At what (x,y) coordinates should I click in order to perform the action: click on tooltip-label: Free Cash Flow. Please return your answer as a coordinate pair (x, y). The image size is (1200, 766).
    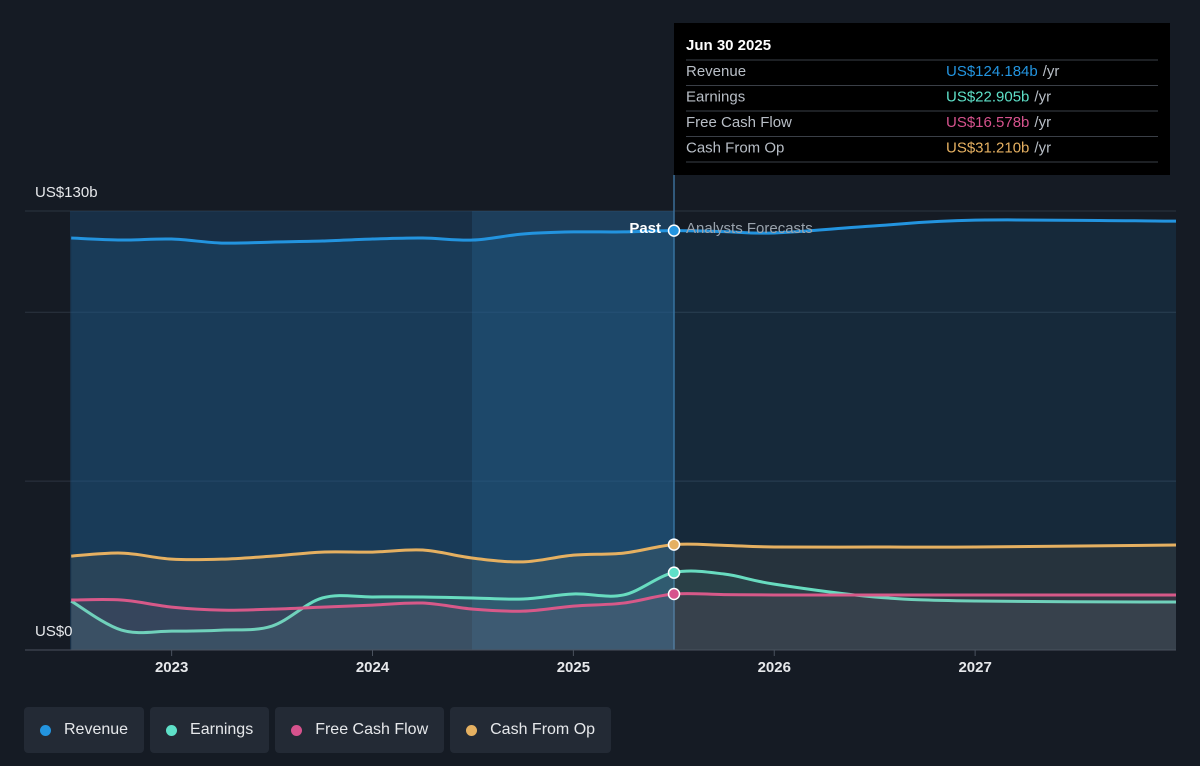
    Looking at the image, I should click on (739, 122).